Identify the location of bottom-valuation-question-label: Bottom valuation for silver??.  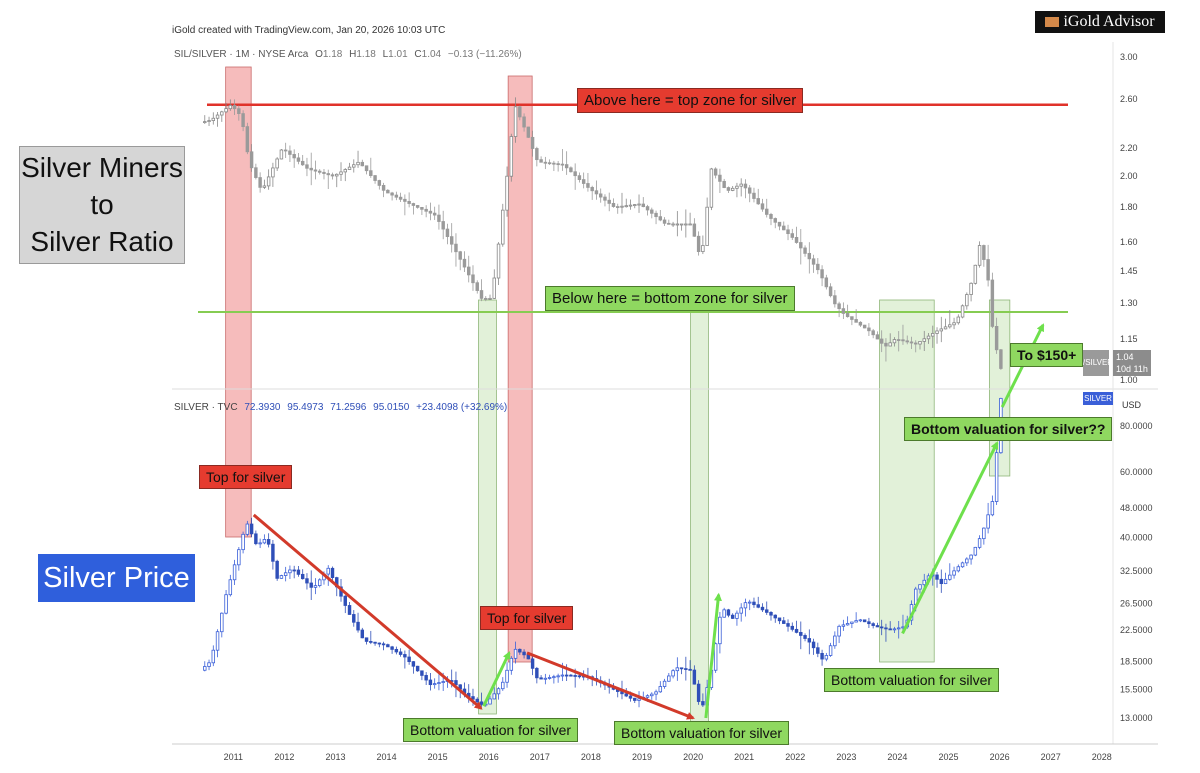
(1008, 429).